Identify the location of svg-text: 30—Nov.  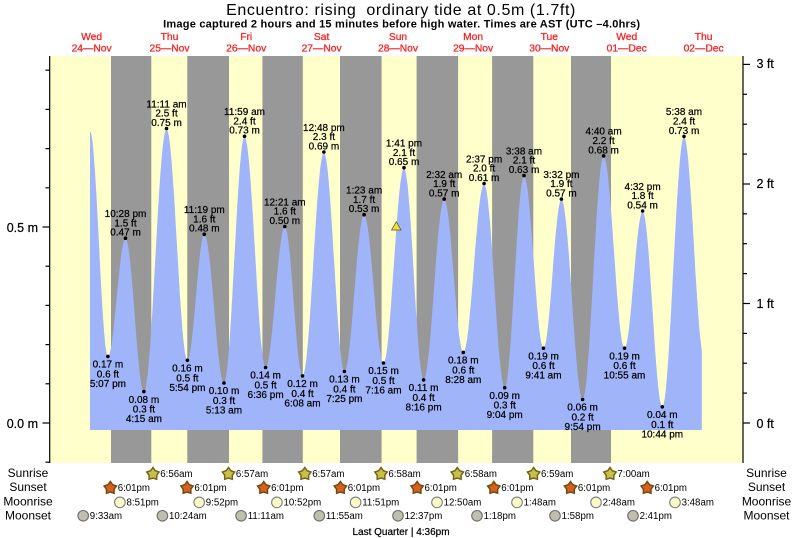
(549, 49).